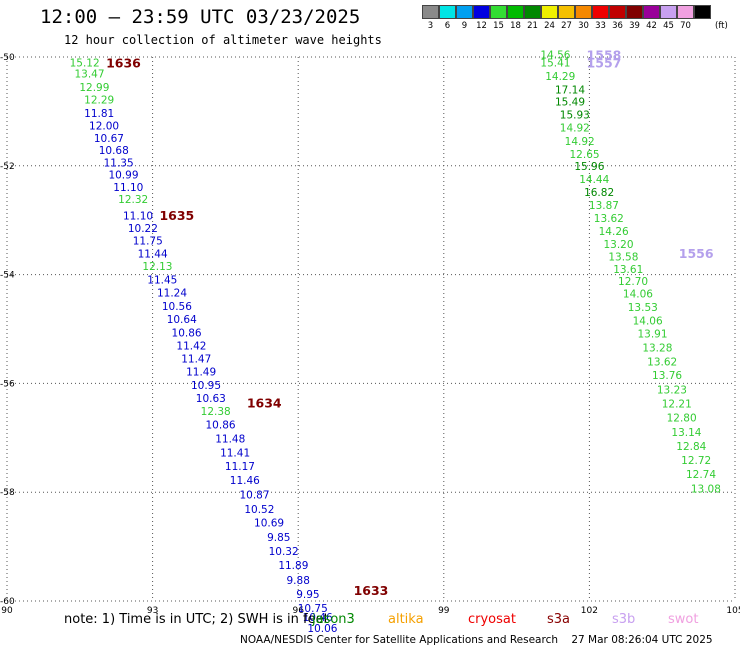 The image size is (740, 650). What do you see at coordinates (162, 280) in the screenshot?
I see `wave-height-point: 11.45` at bounding box center [162, 280].